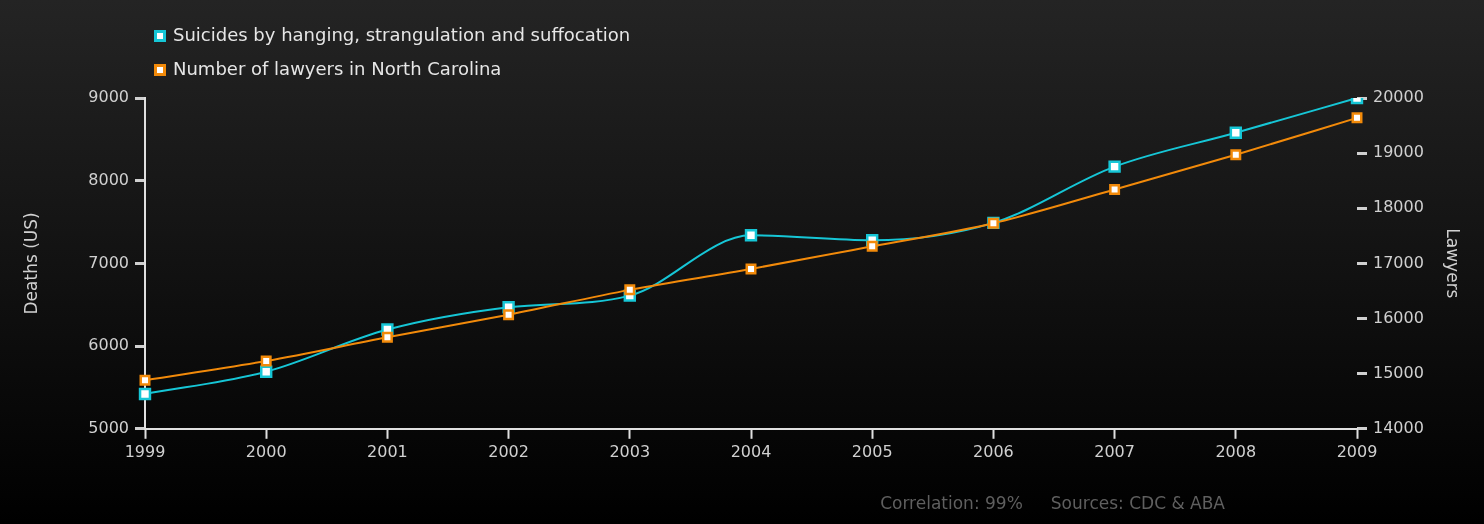 Image resolution: width=1484 pixels, height=524 pixels. Describe the element at coordinates (108, 345) in the screenshot. I see `y-tick-label: 6000` at that location.